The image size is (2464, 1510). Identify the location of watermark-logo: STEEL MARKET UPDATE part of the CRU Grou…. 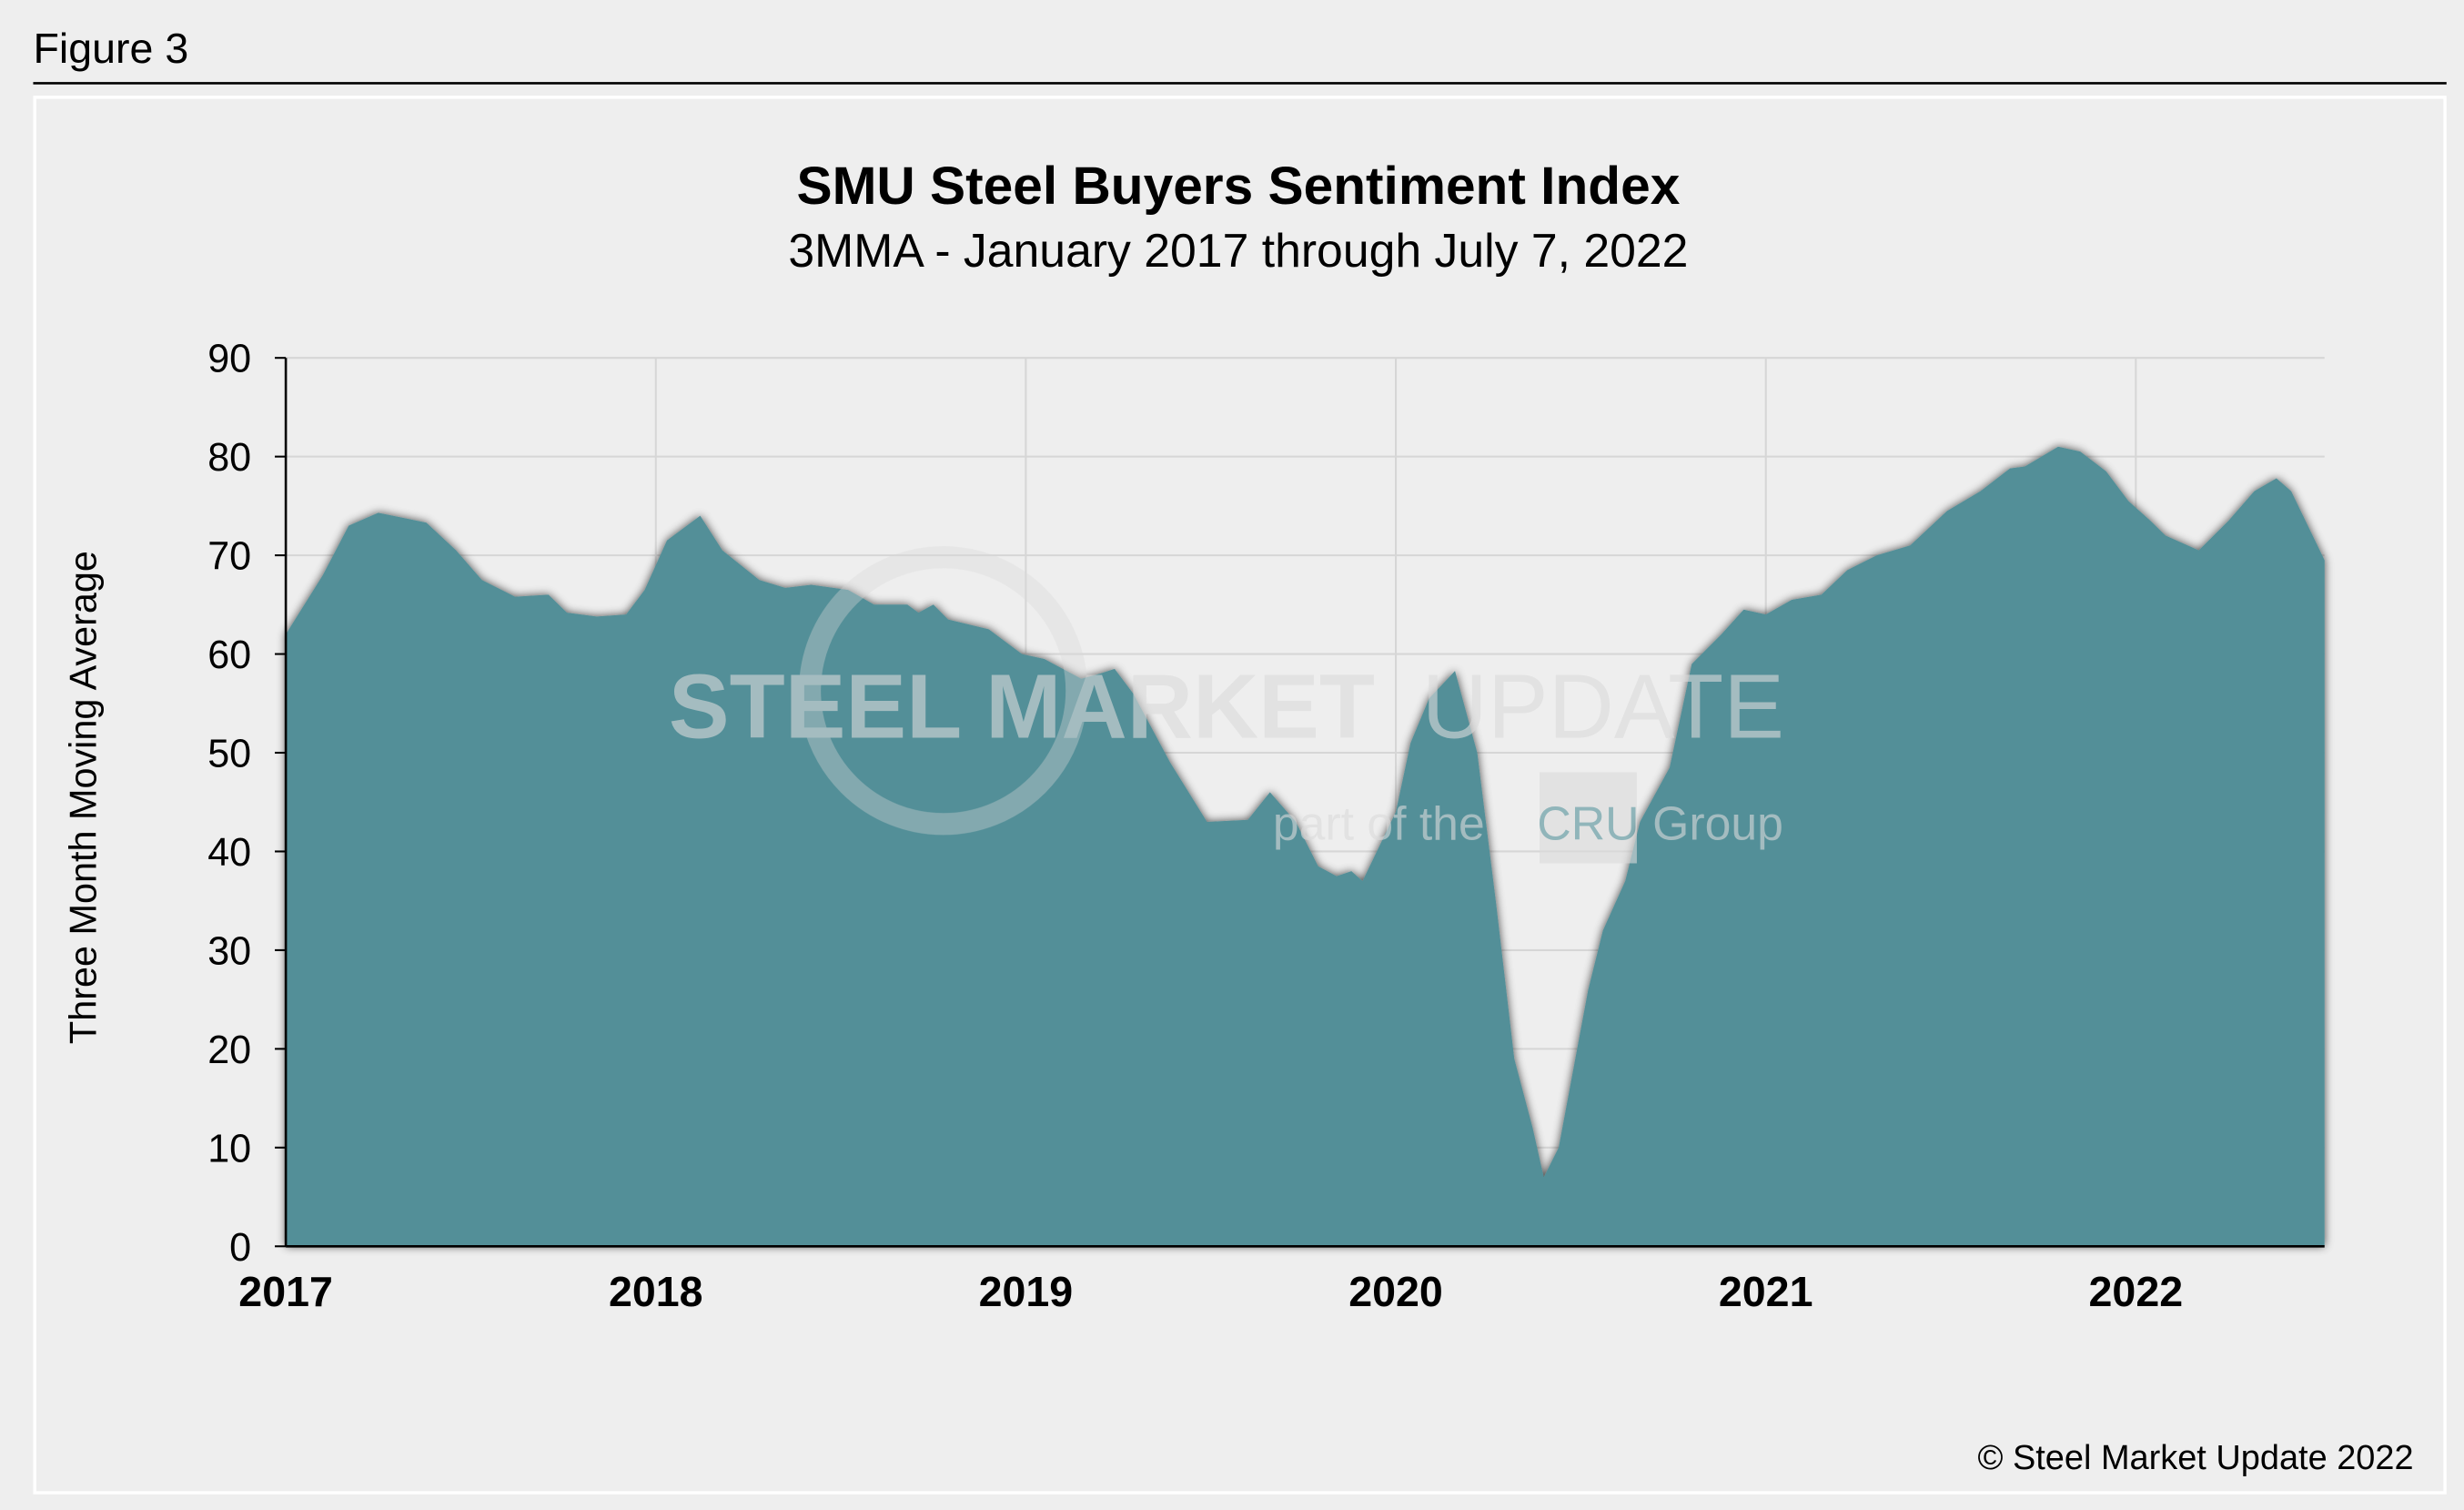
(1226, 705).